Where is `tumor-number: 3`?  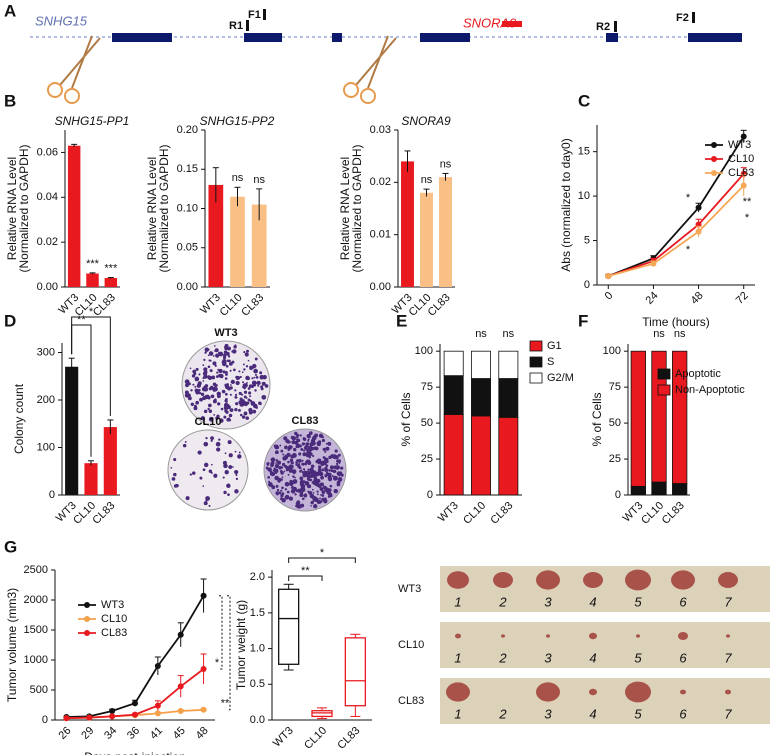 tumor-number: 3 is located at coordinates (548, 713).